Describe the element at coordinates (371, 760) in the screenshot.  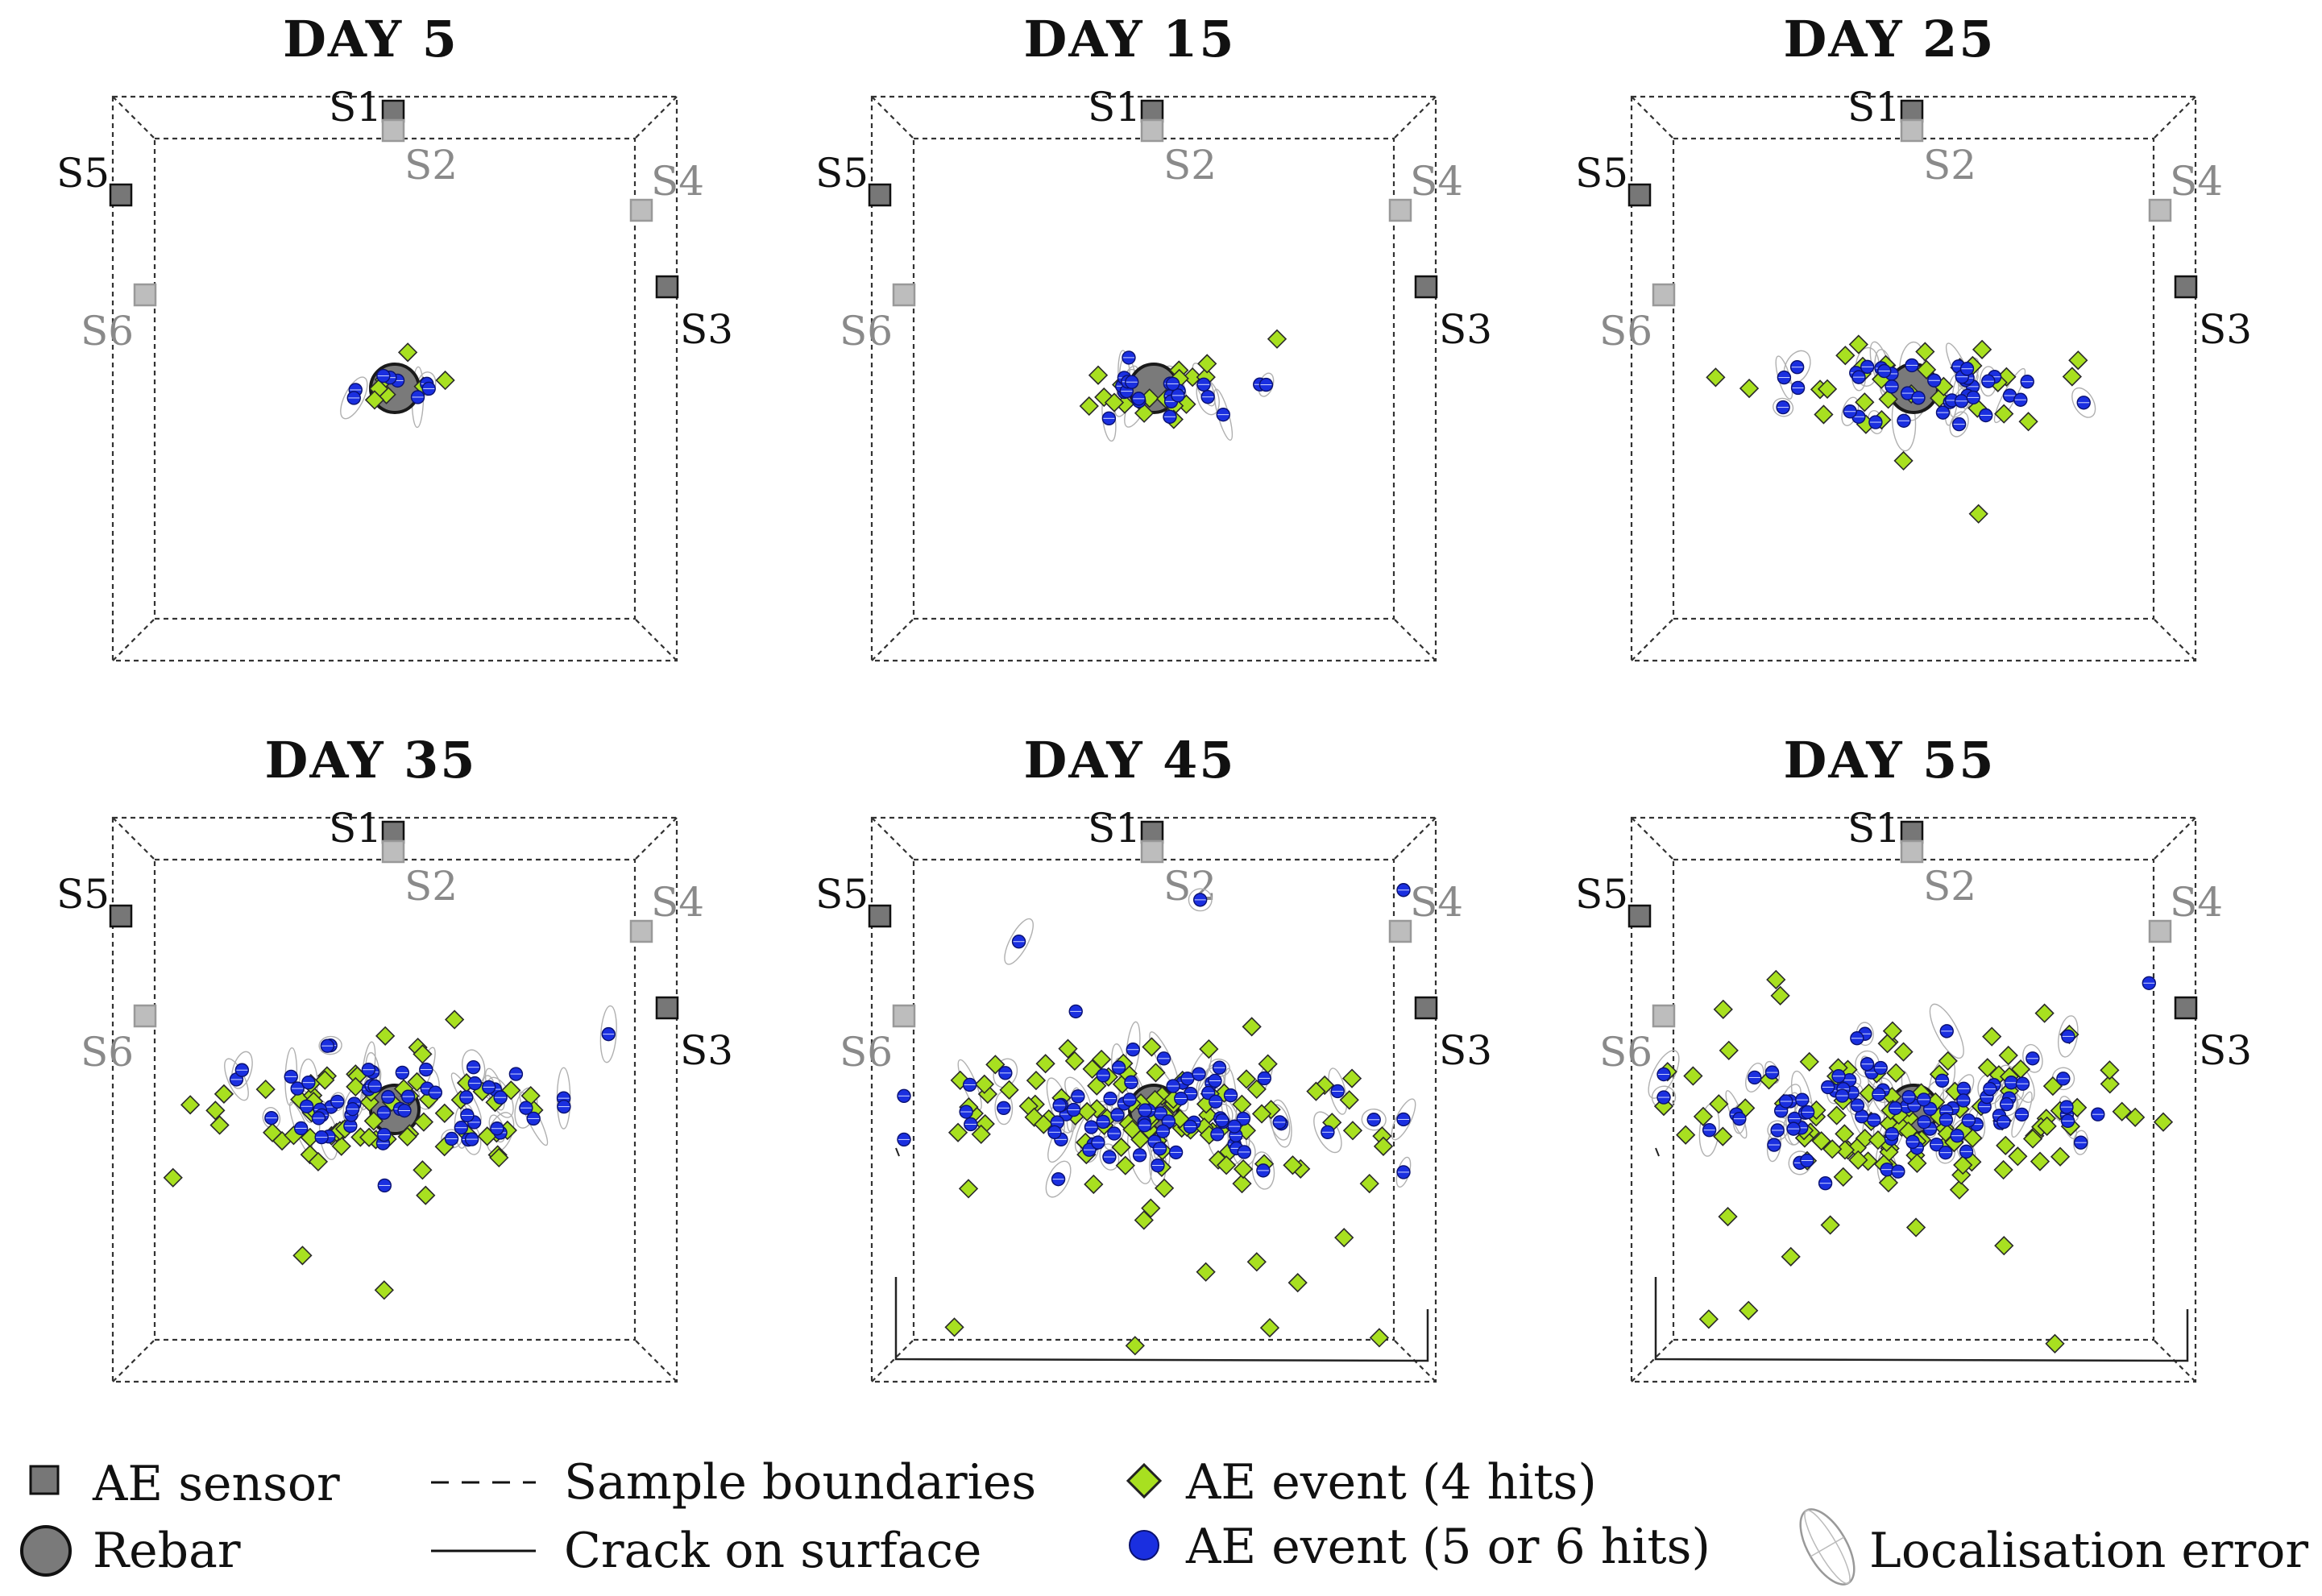
I see `panel-title: DAY 35` at that location.